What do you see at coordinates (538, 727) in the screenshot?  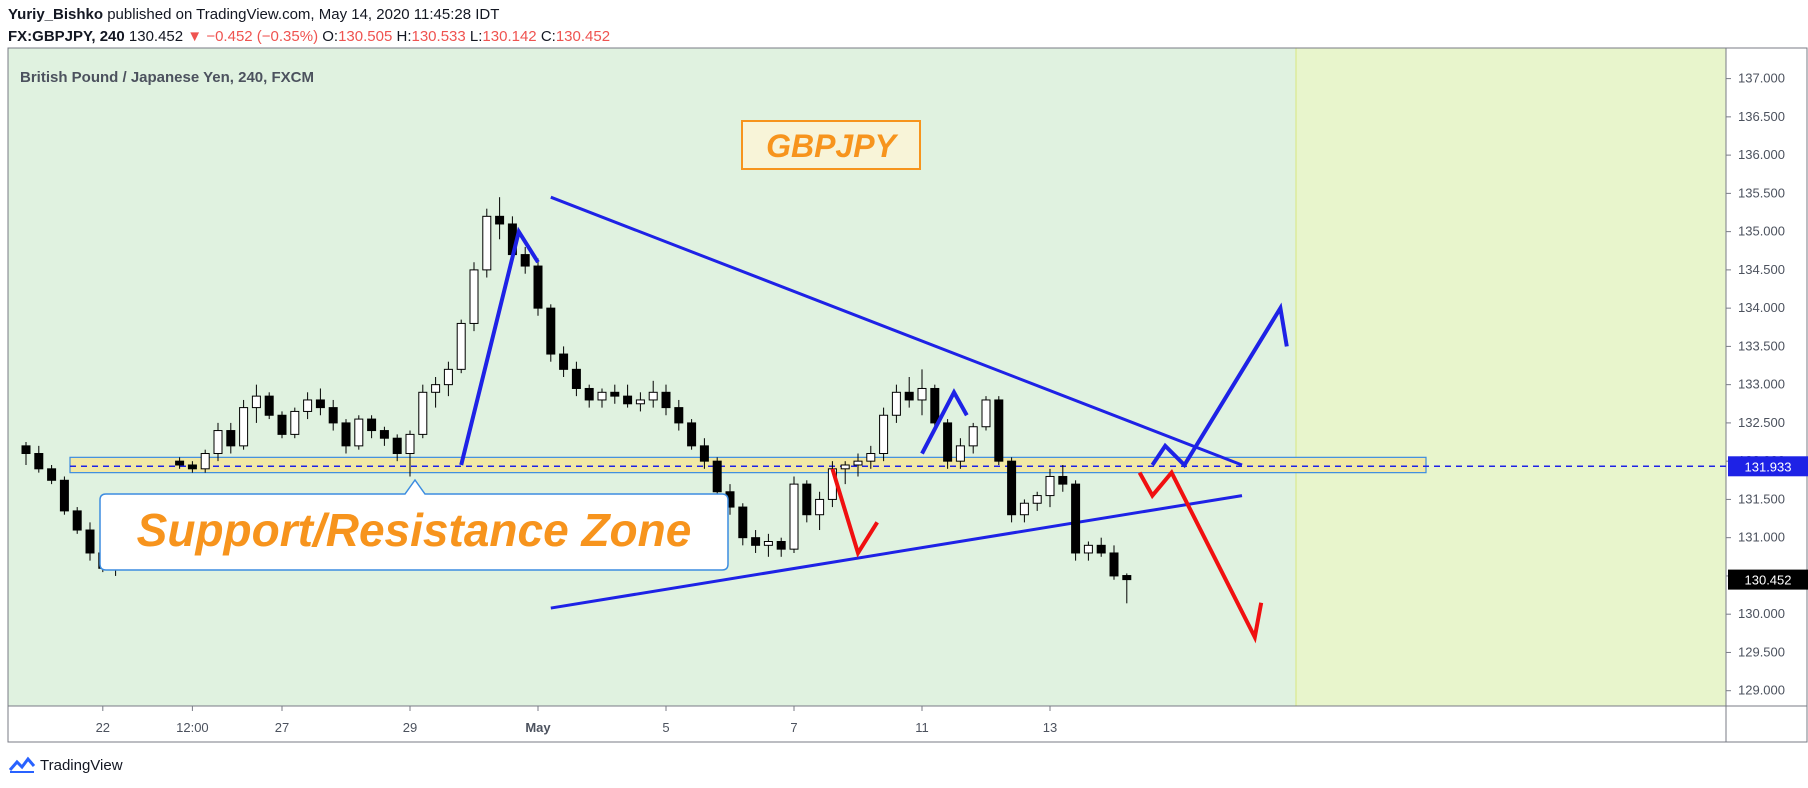 I see `x-tick-label: May` at bounding box center [538, 727].